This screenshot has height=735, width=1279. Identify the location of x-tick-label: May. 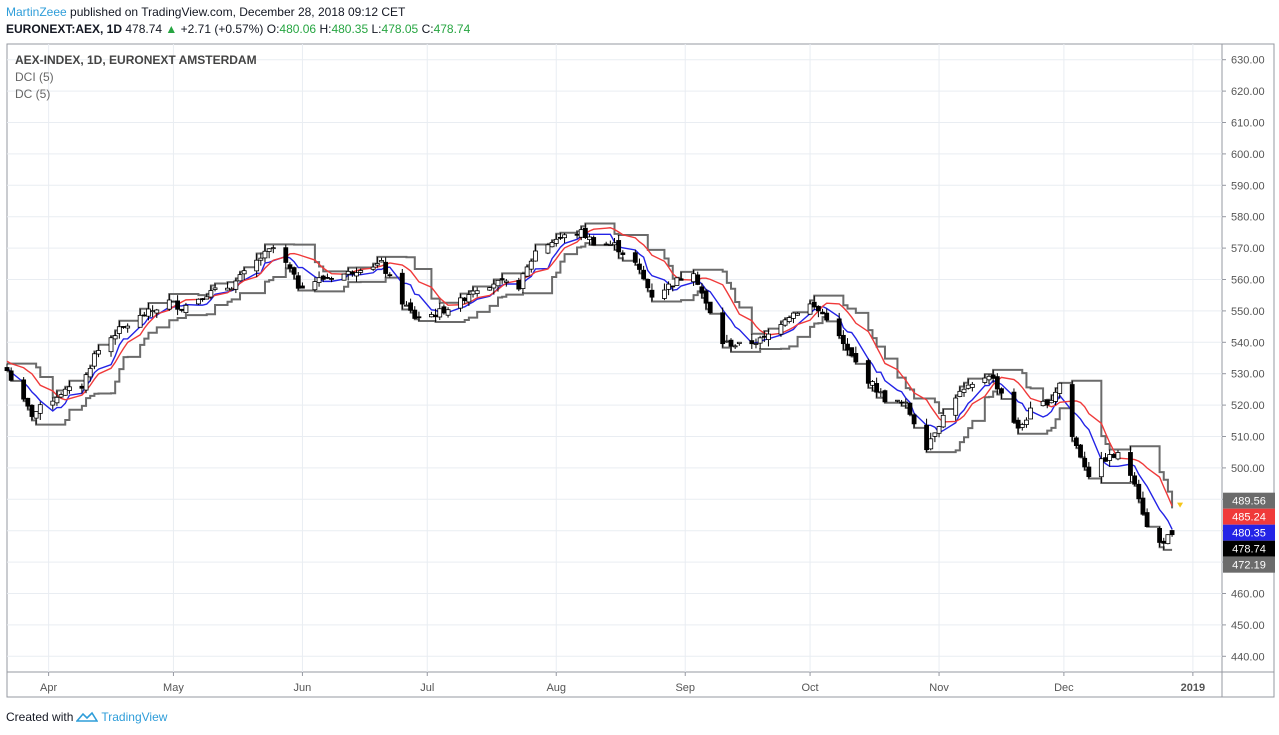
(173, 688).